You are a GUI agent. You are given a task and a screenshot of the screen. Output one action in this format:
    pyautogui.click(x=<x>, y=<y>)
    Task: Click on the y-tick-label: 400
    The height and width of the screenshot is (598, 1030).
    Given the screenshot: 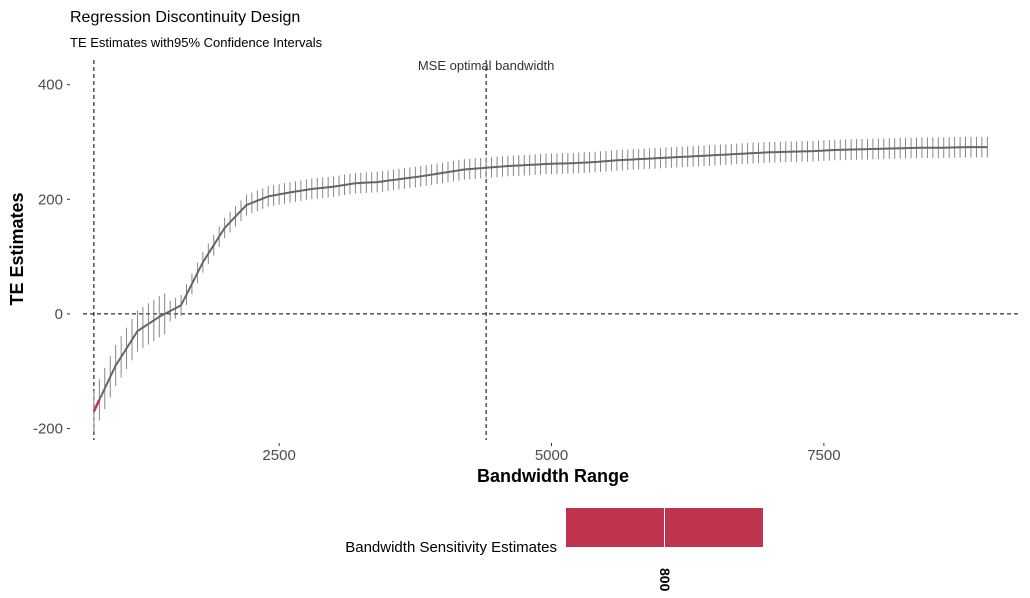 What is the action you would take?
    pyautogui.click(x=50, y=85)
    